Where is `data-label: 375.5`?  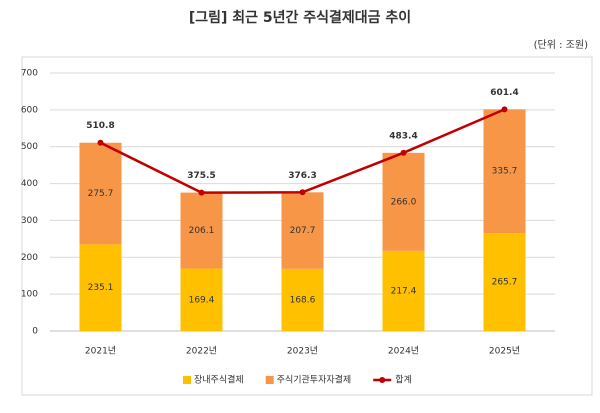
data-label: 375.5 is located at coordinates (201, 176).